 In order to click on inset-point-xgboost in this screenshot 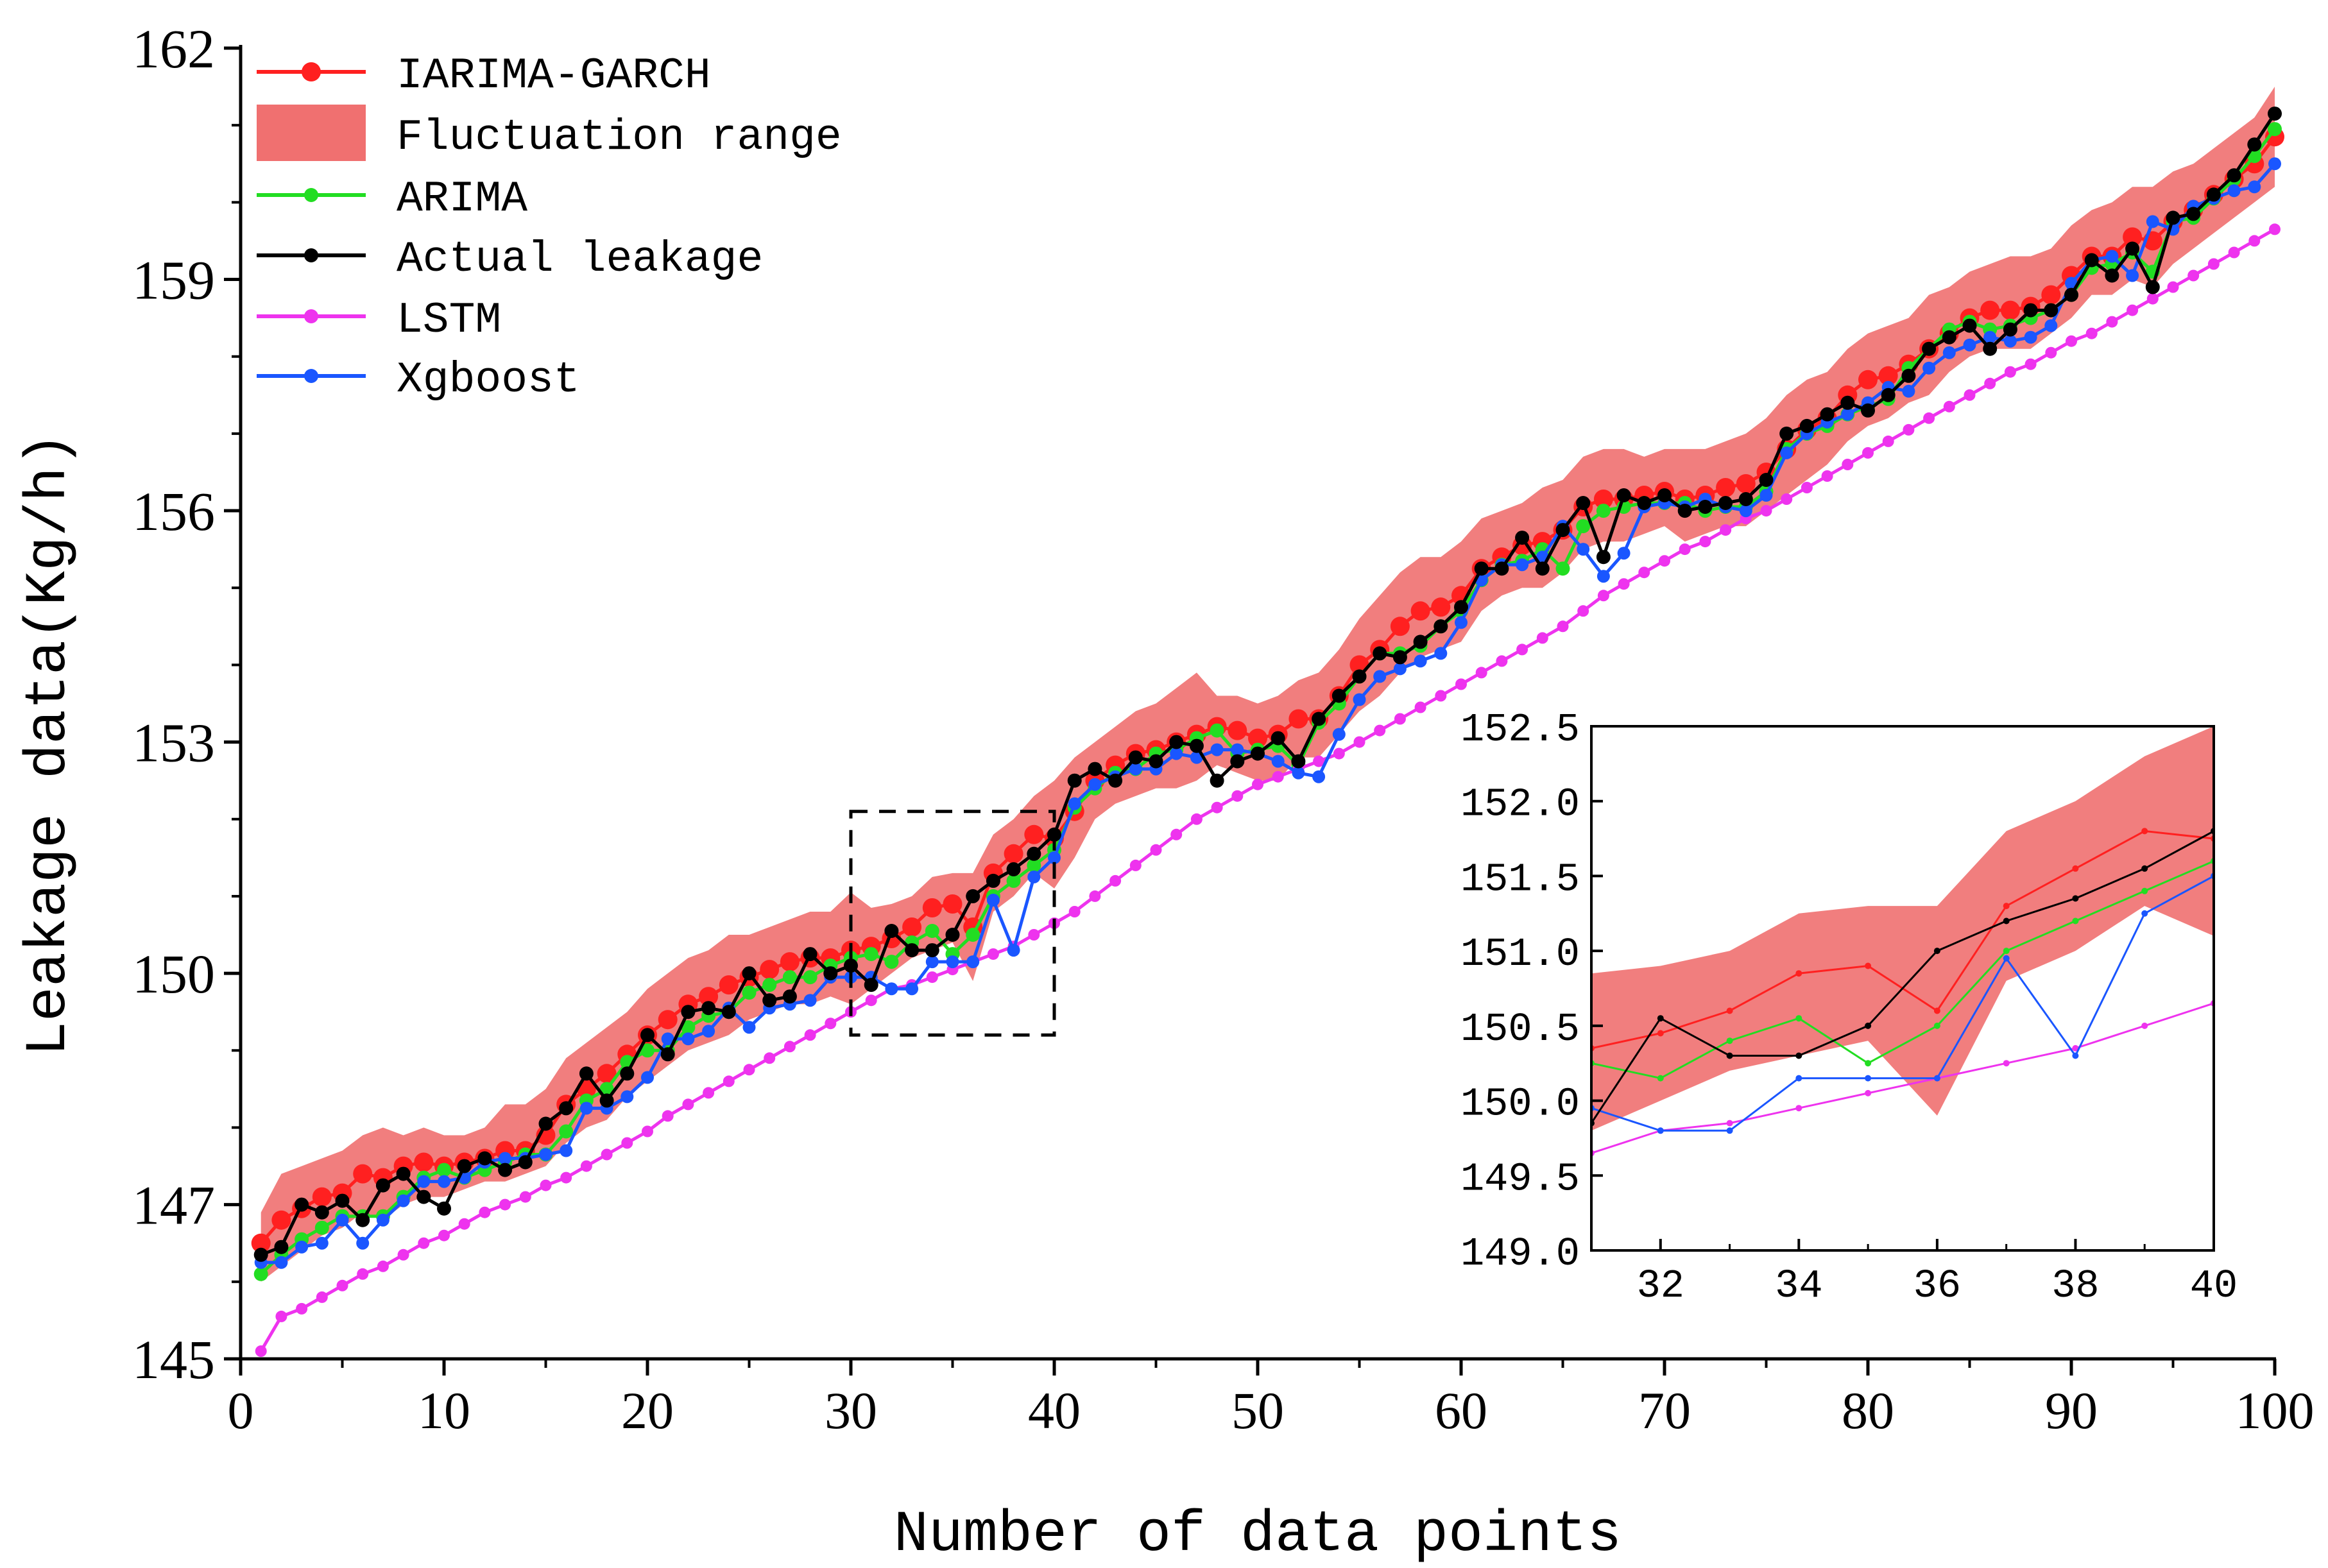, I will do `click(1660, 1130)`.